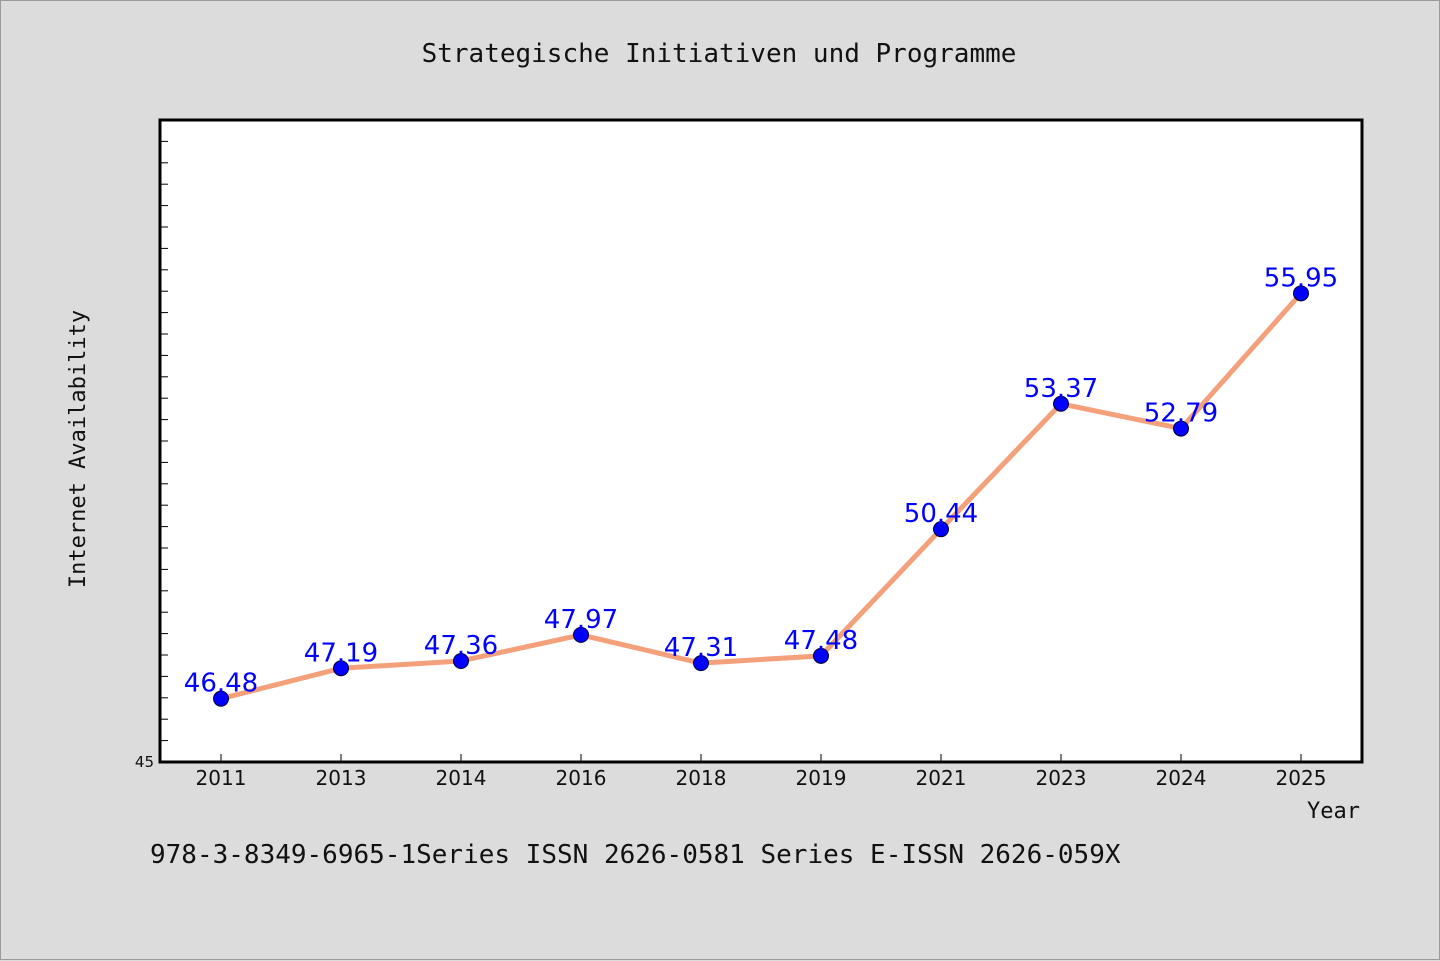  Describe the element at coordinates (341, 778) in the screenshot. I see `x-tick-label: 2013` at that location.